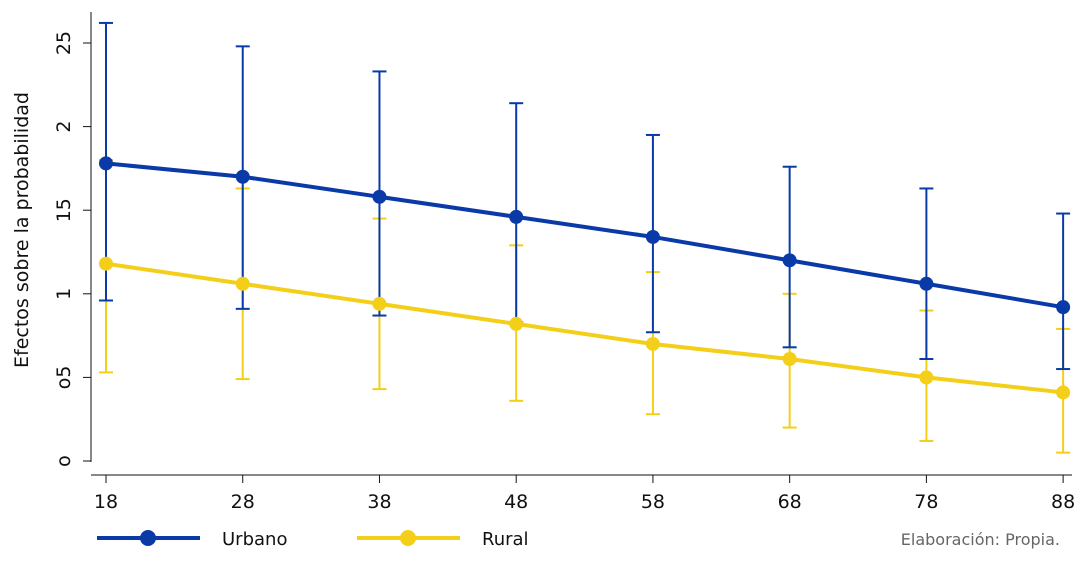  I want to click on x-tick-label: 18, so click(106, 502).